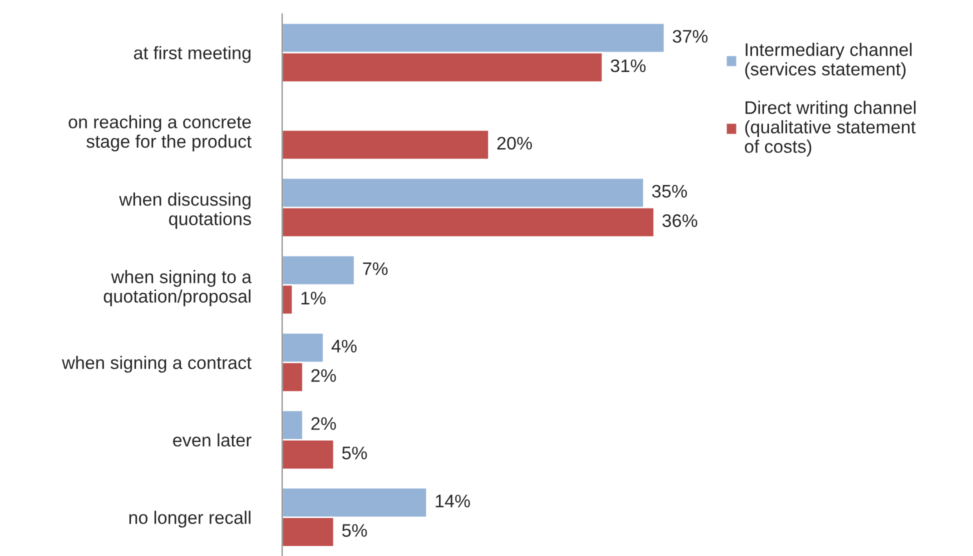 This screenshot has width=973, height=556. Describe the element at coordinates (189, 519) in the screenshot. I see `y-tick-label: no longer recall` at that location.